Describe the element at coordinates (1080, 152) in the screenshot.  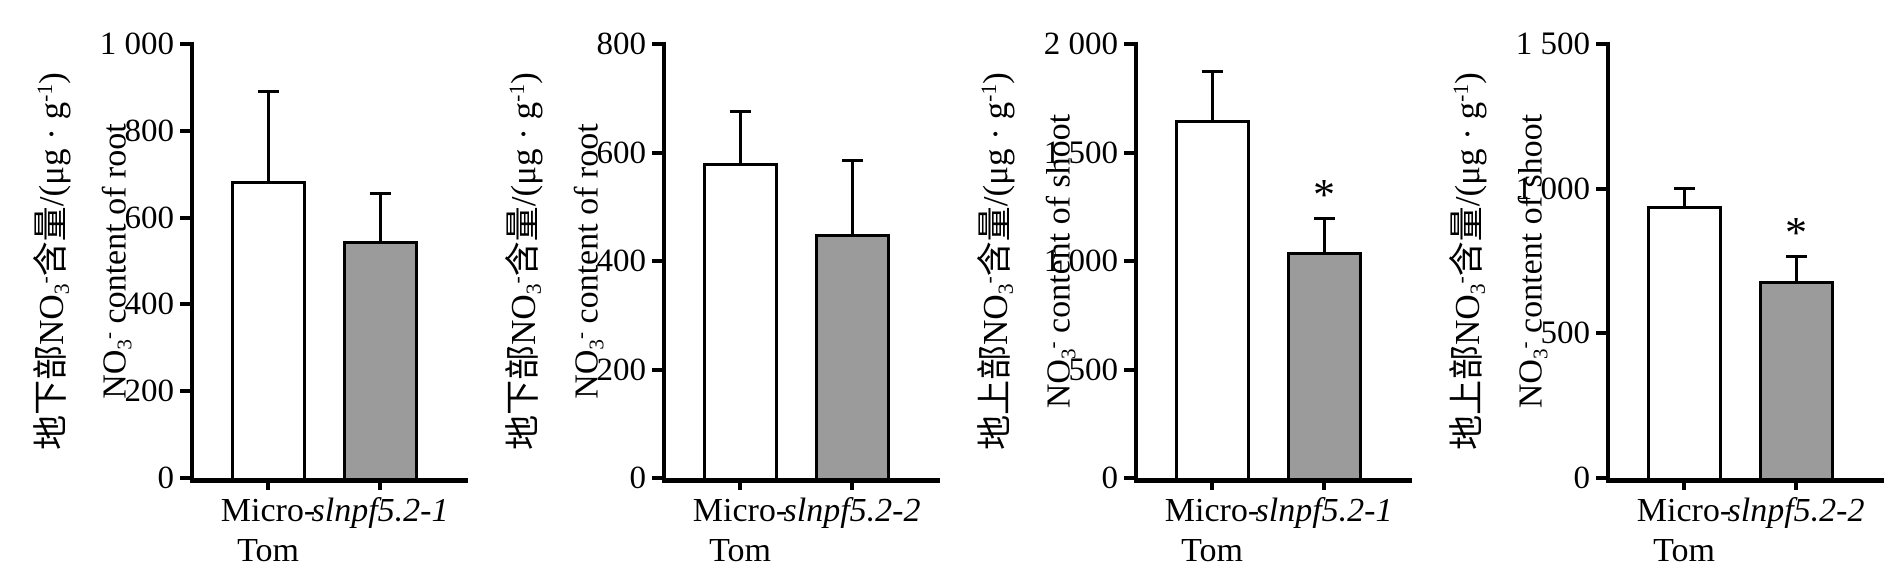
I see `y-tick-label: 1 500` at that location.